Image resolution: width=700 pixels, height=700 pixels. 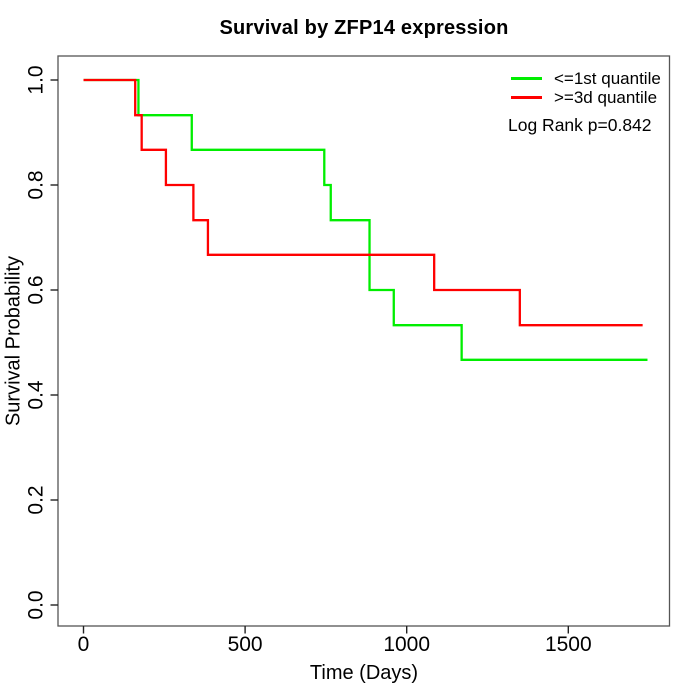 I want to click on legend-item-first-quantile: <=1st quantile, so click(x=586, y=78).